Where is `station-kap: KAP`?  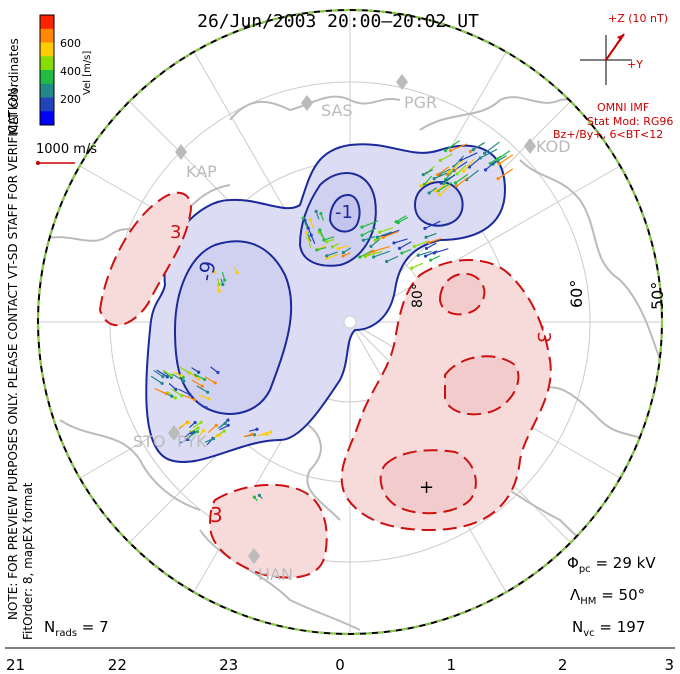
station-kap: KAP is located at coordinates (201, 171).